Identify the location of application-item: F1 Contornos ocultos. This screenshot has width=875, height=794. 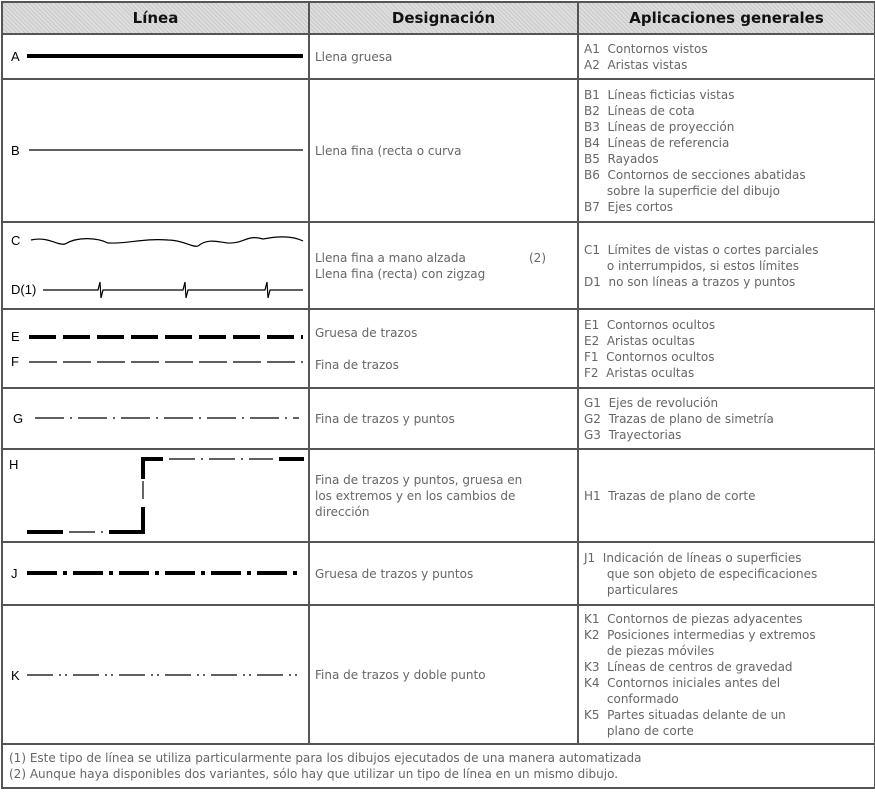
(649, 356).